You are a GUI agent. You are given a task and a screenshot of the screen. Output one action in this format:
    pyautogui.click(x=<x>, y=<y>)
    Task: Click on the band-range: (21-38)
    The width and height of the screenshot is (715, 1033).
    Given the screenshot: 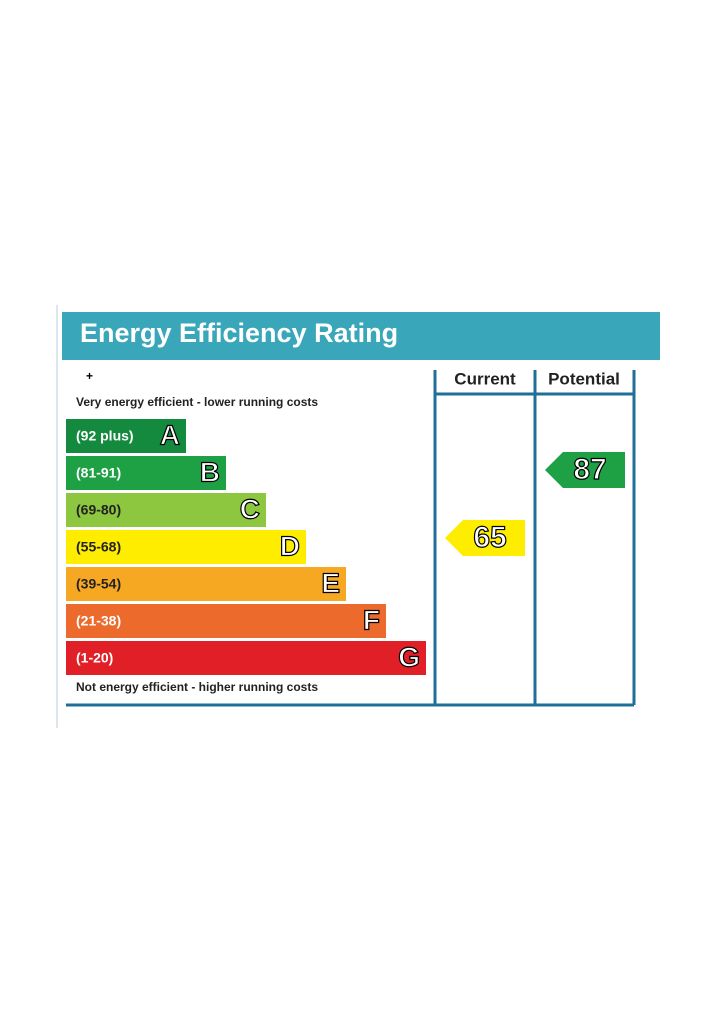 What is the action you would take?
    pyautogui.click(x=98, y=621)
    